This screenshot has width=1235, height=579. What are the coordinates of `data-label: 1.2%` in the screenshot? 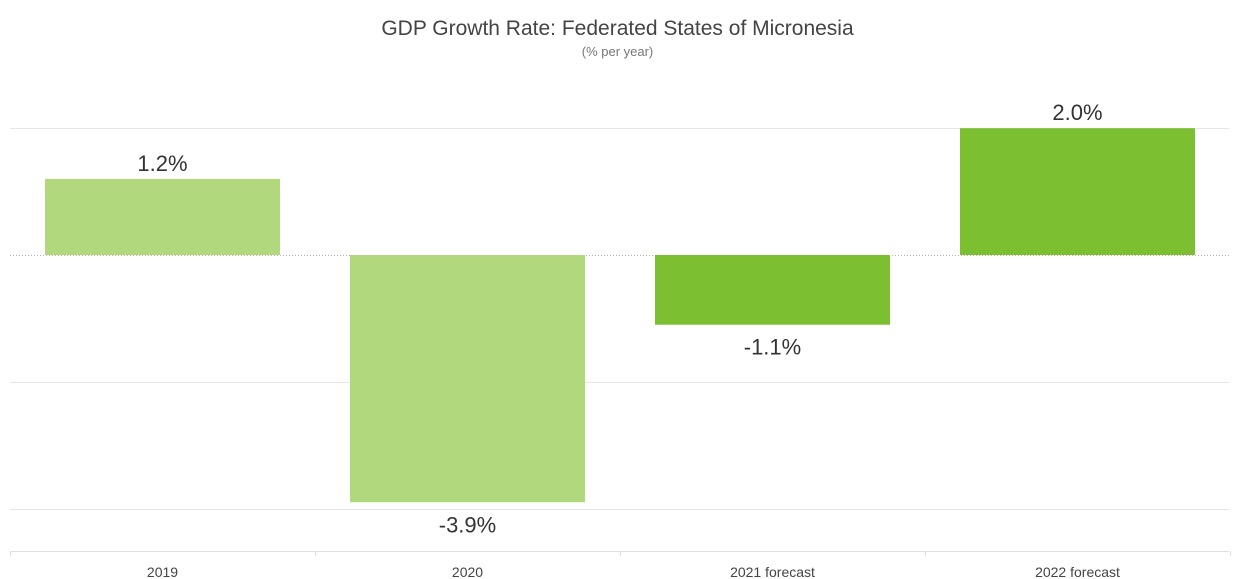 It's located at (162, 163).